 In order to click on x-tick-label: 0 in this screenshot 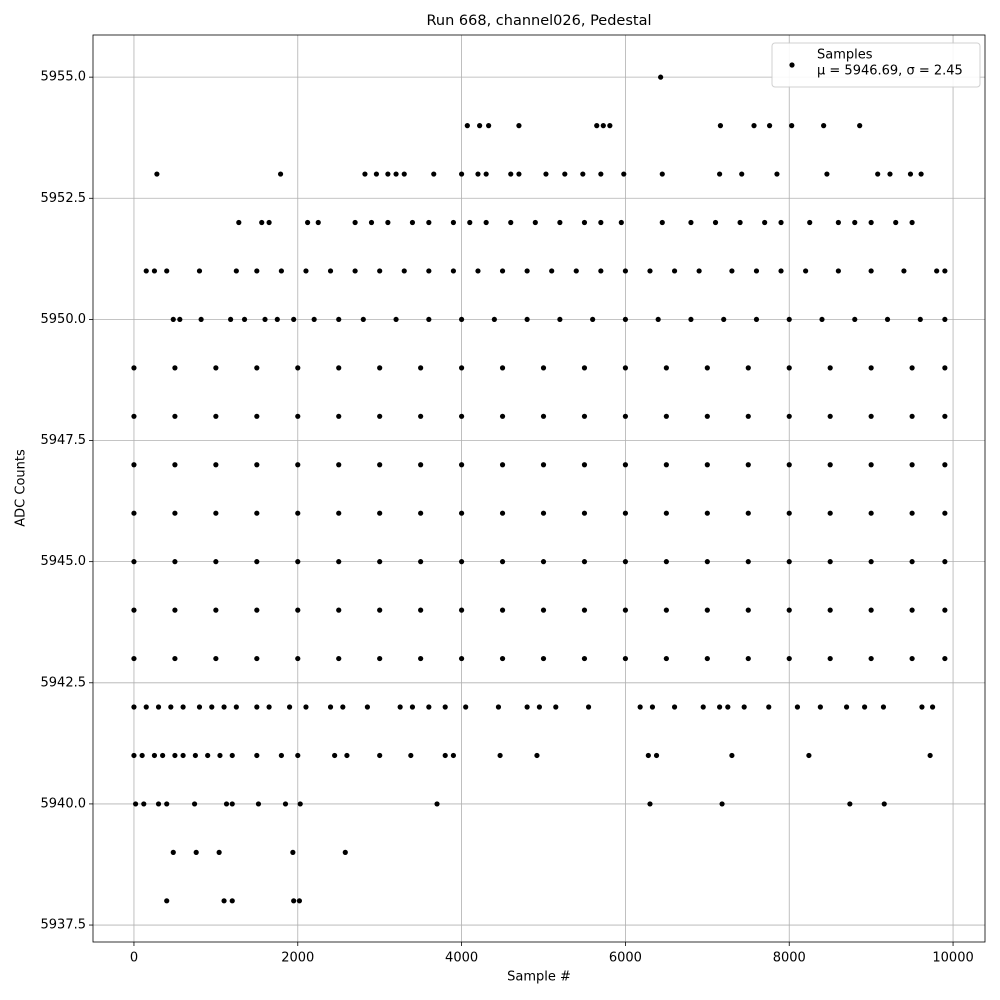, I will do `click(134, 958)`.